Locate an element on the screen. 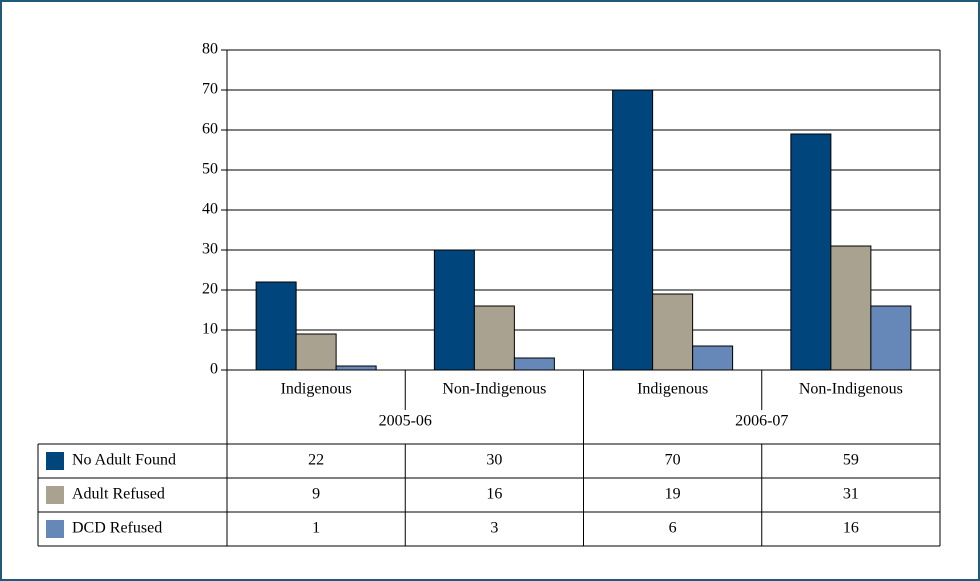 This screenshot has width=980, height=581. legend-label: DCD Refused is located at coordinates (117, 528).